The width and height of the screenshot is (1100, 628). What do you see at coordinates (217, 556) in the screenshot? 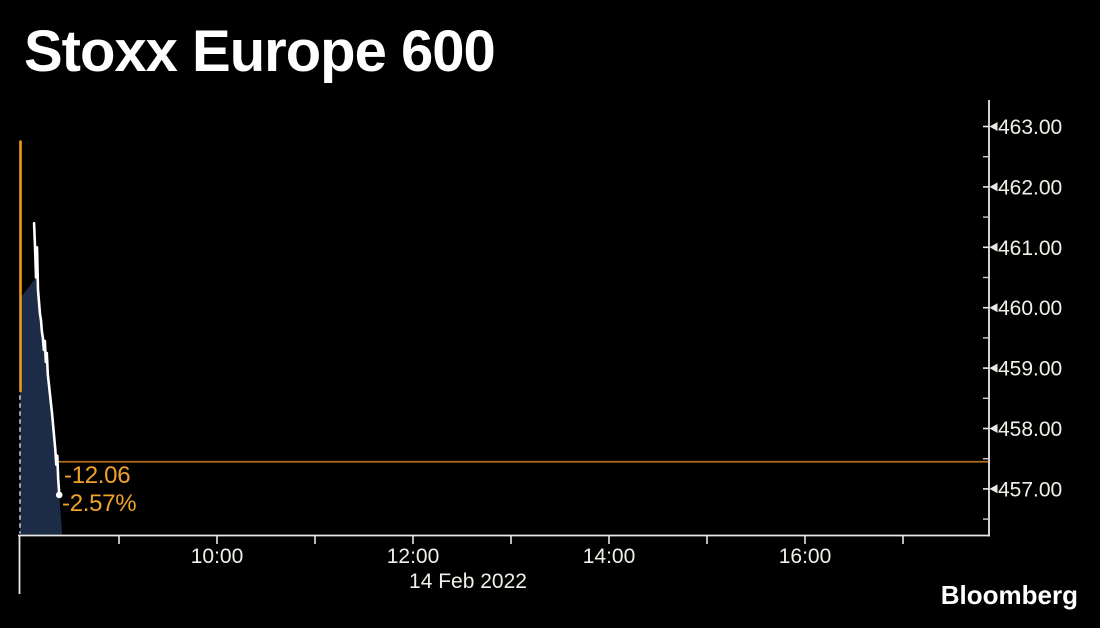
I see `x-axis-label: 10:00` at bounding box center [217, 556].